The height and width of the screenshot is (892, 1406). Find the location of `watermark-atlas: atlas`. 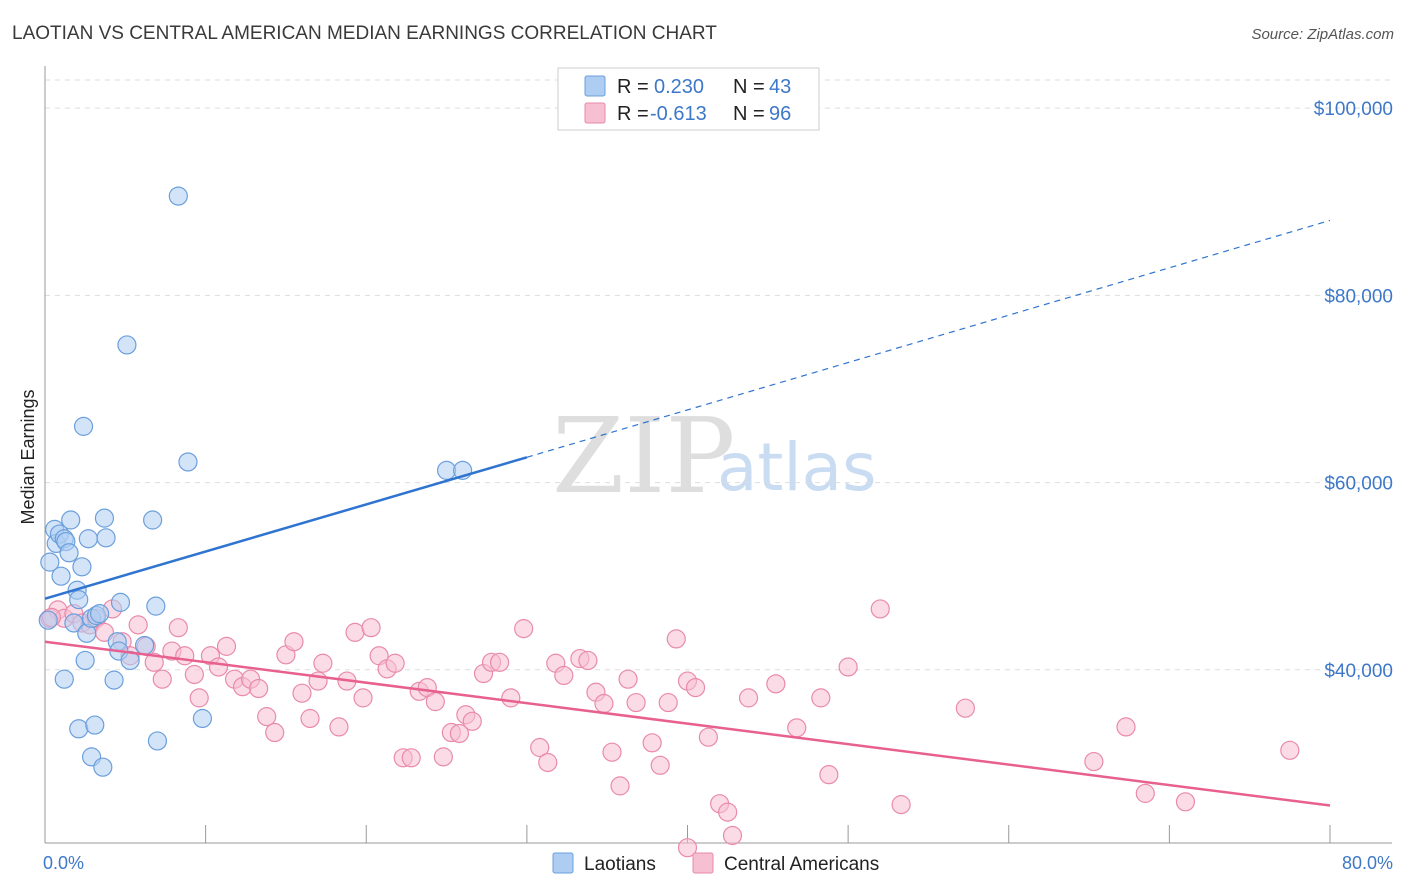

watermark-atlas: atlas is located at coordinates (797, 467).